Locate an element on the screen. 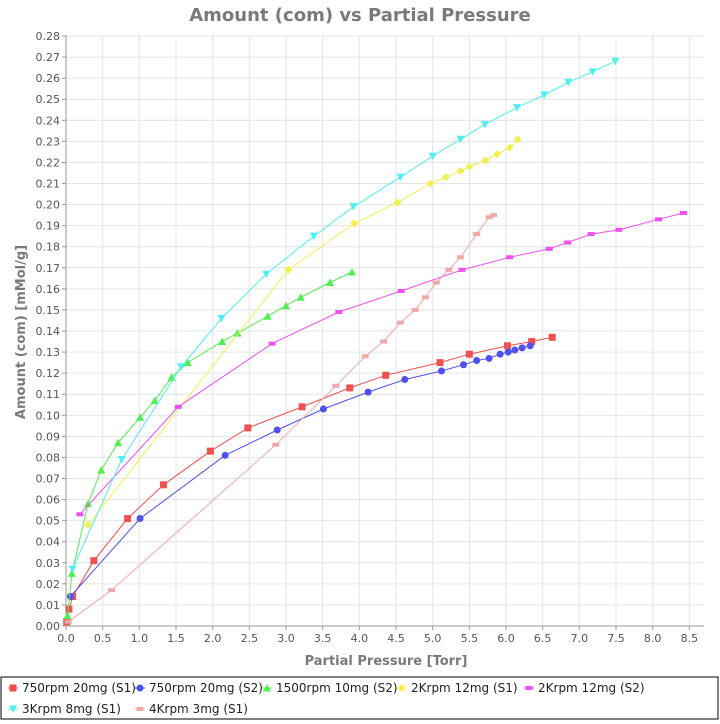 The height and width of the screenshot is (724, 720). legend-label: 750rpm 20mg (S1) is located at coordinates (79, 688).